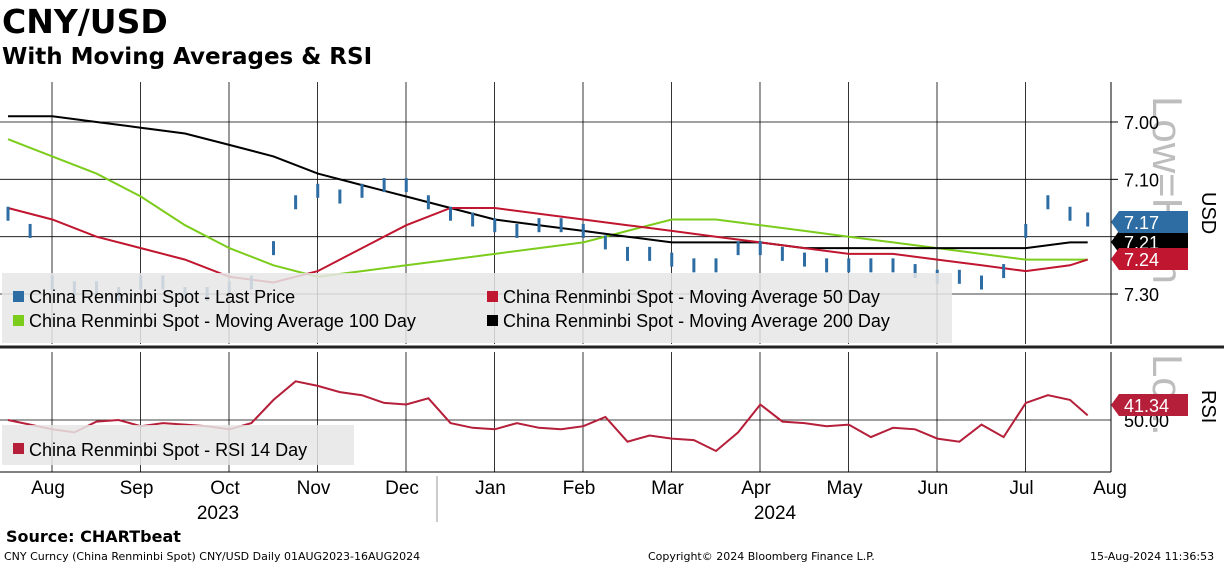 The height and width of the screenshot is (566, 1224). I want to click on footer-right: 15-Aug-2024 11:36:53, so click(1152, 556).